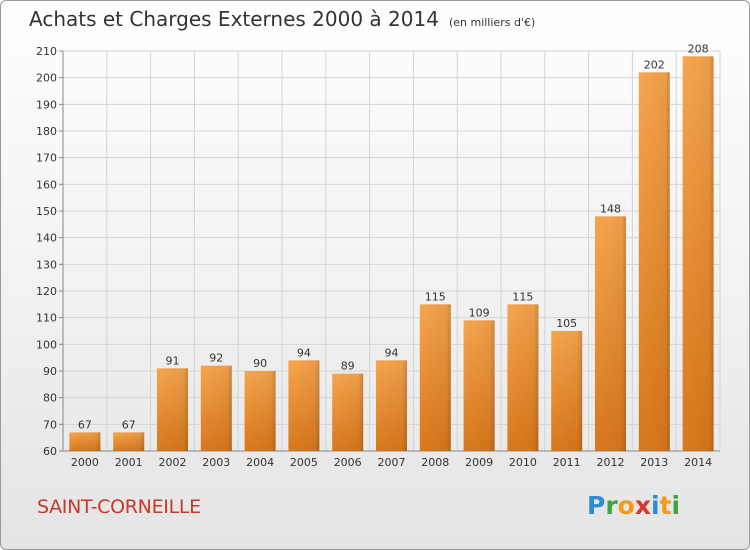 The width and height of the screenshot is (750, 550). Describe the element at coordinates (173, 360) in the screenshot. I see `data-label: 91` at that location.